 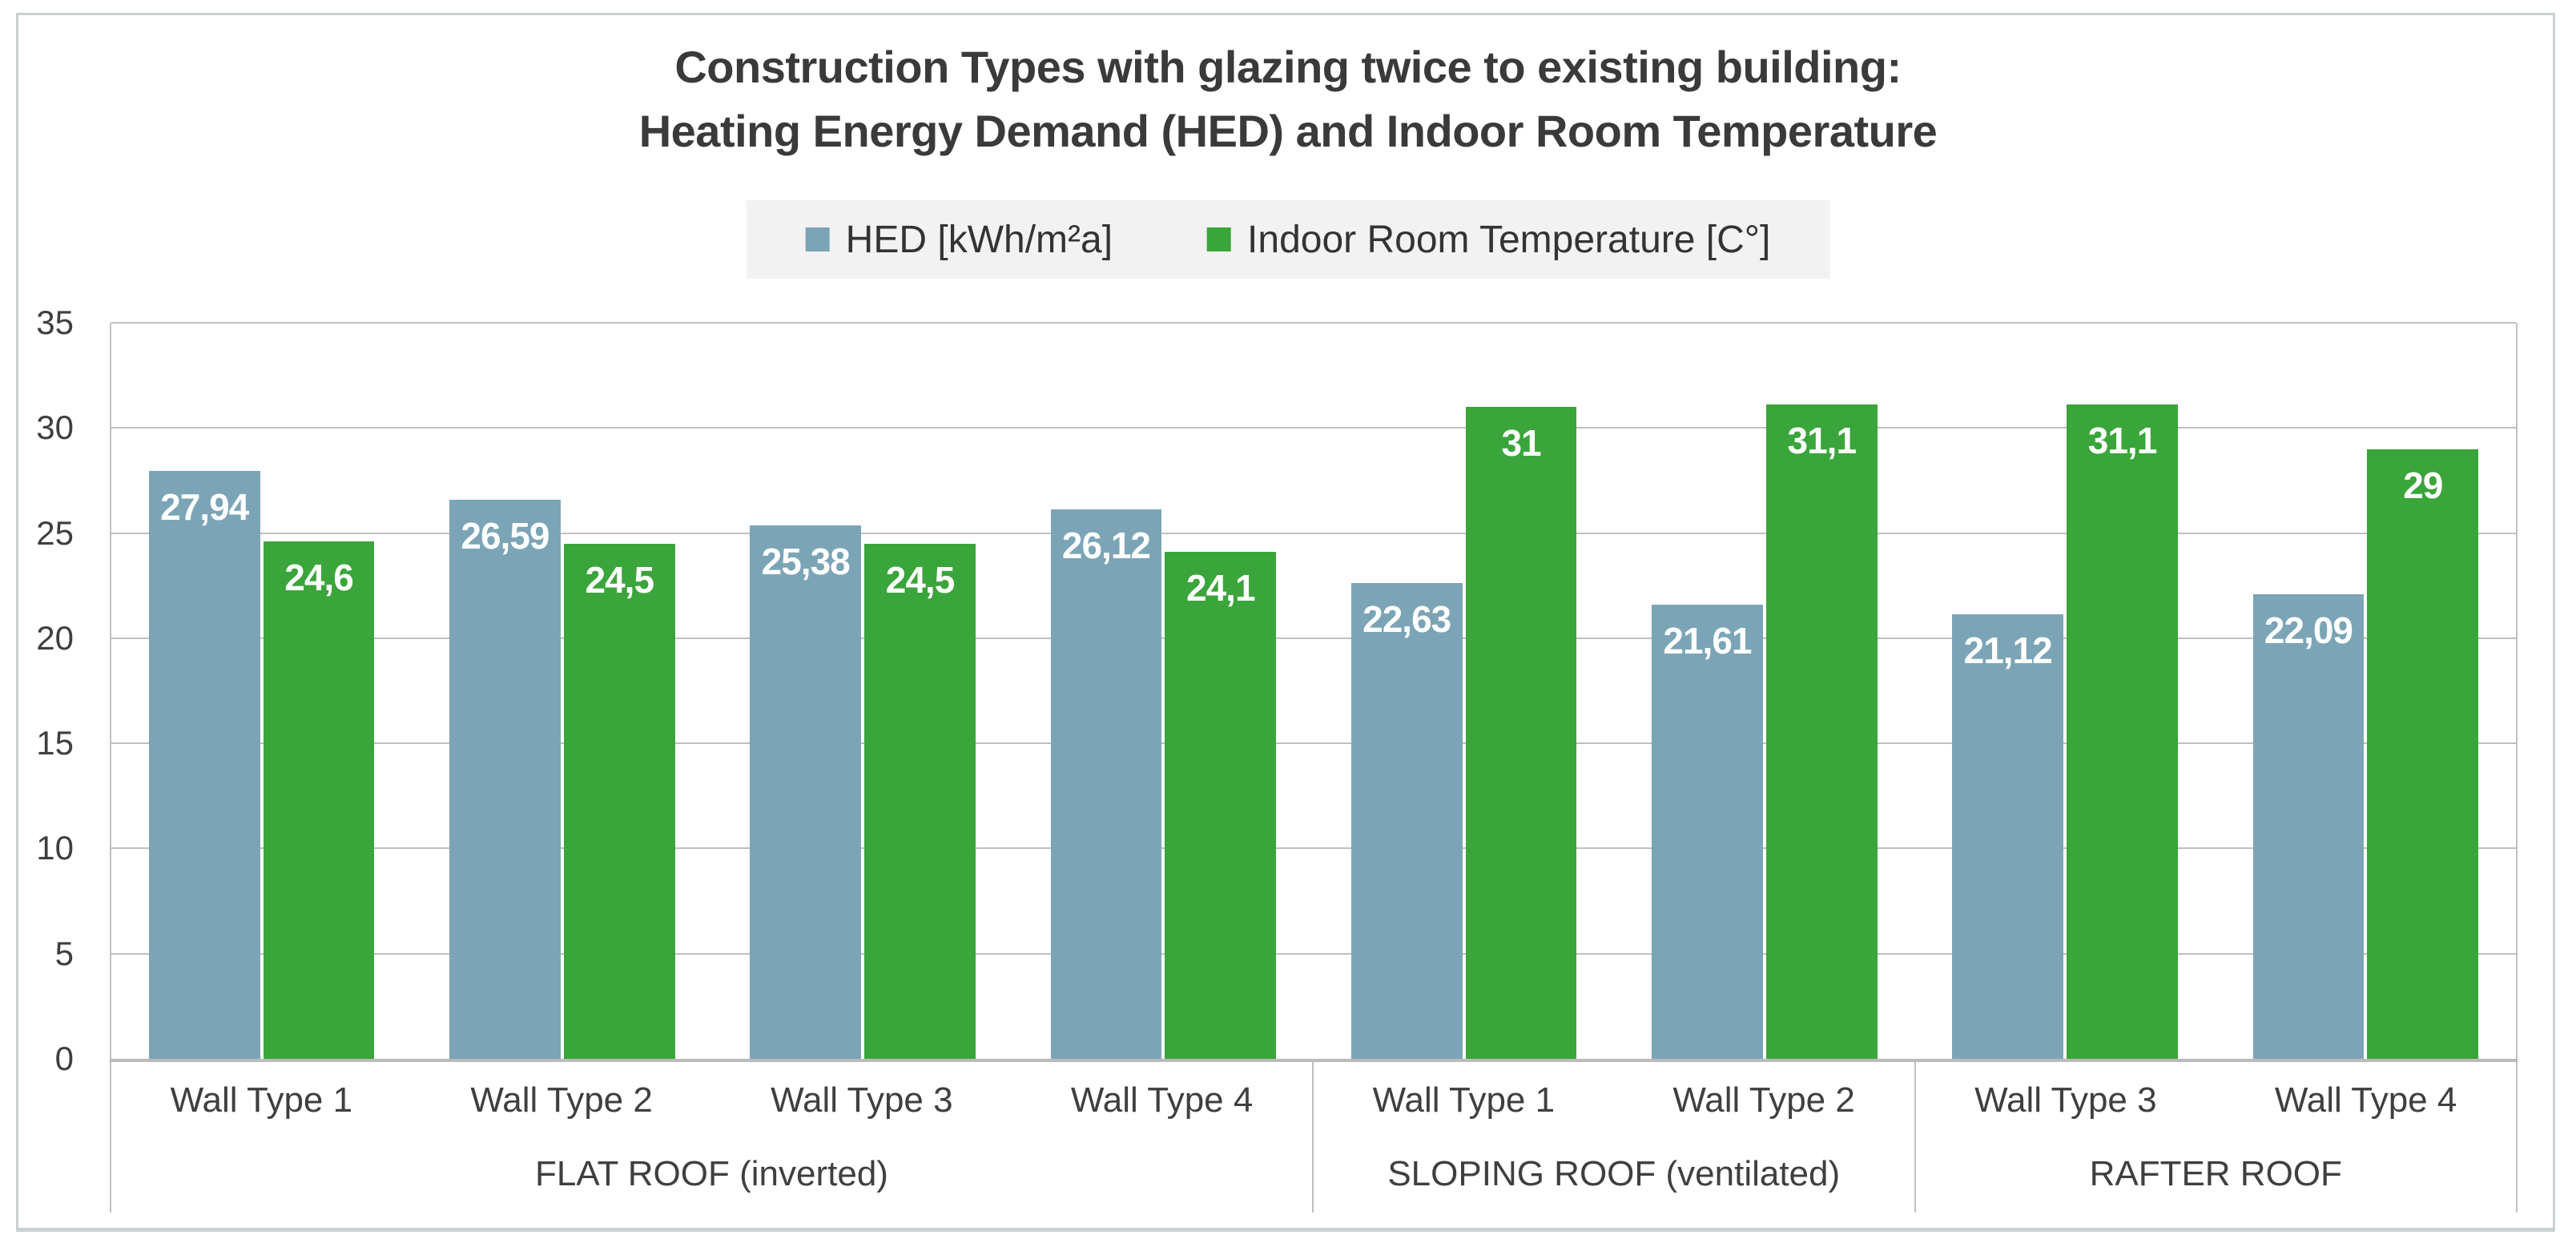 I want to click on y-tick-label: 25, so click(x=55, y=532).